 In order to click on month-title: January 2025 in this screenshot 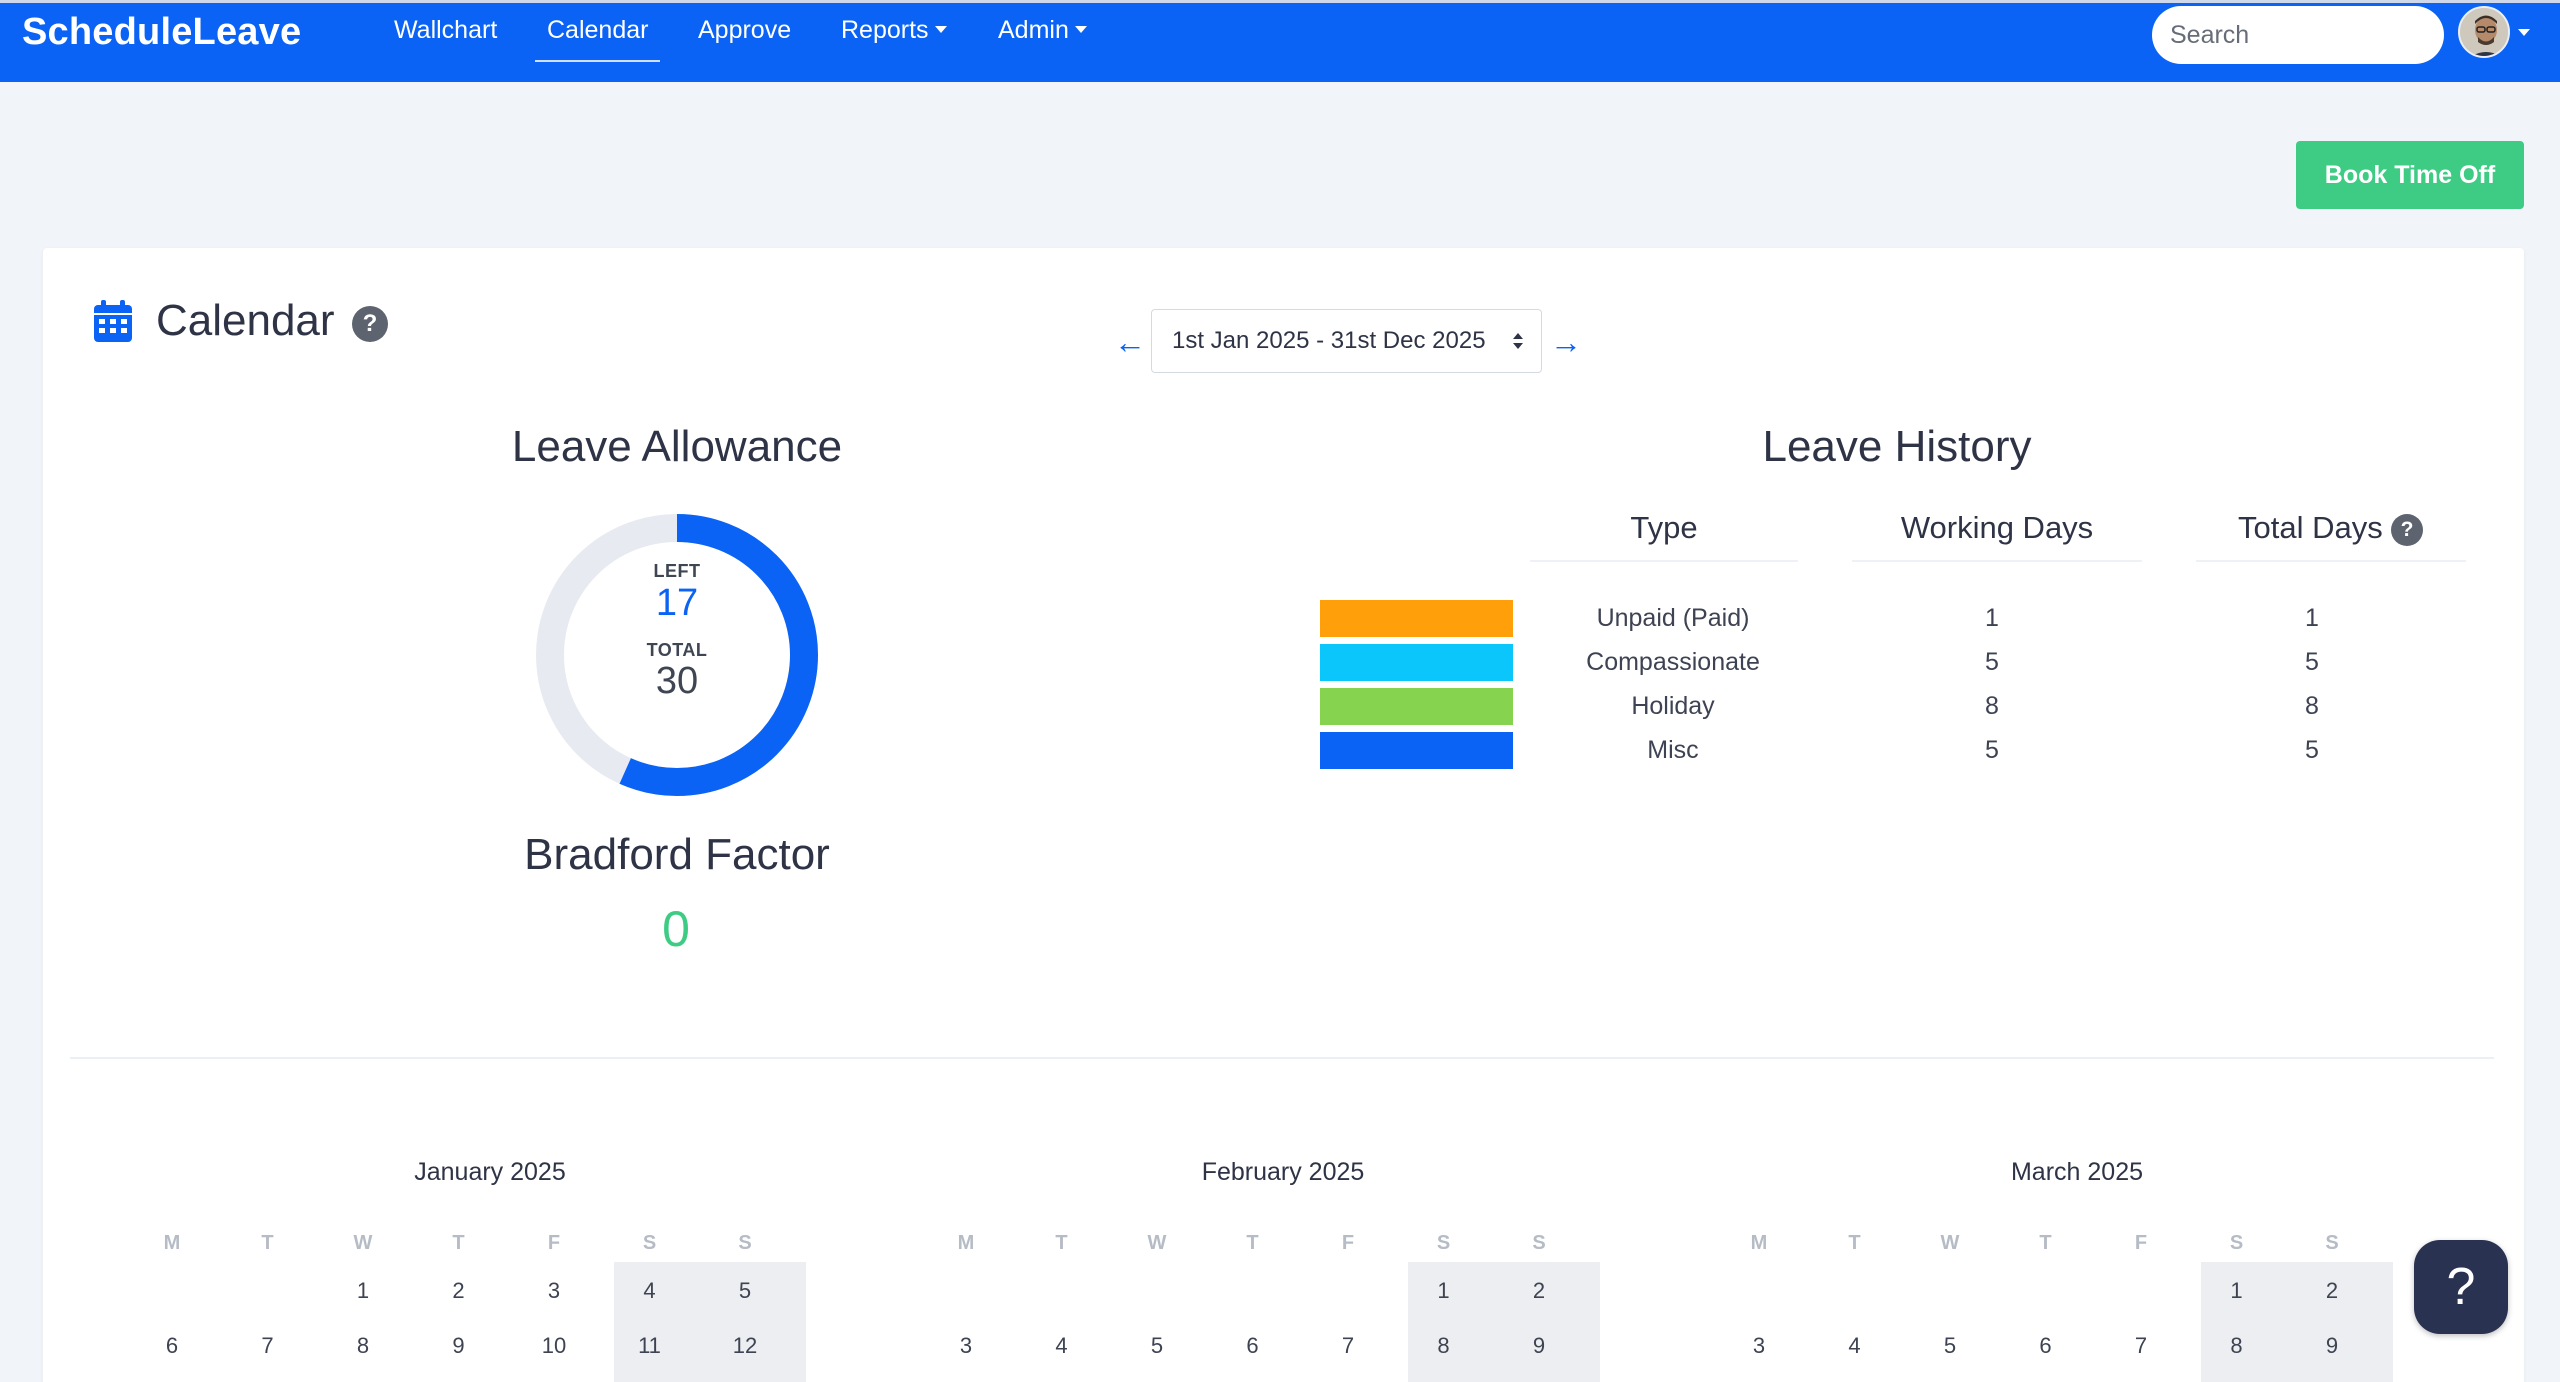, I will do `click(490, 1172)`.